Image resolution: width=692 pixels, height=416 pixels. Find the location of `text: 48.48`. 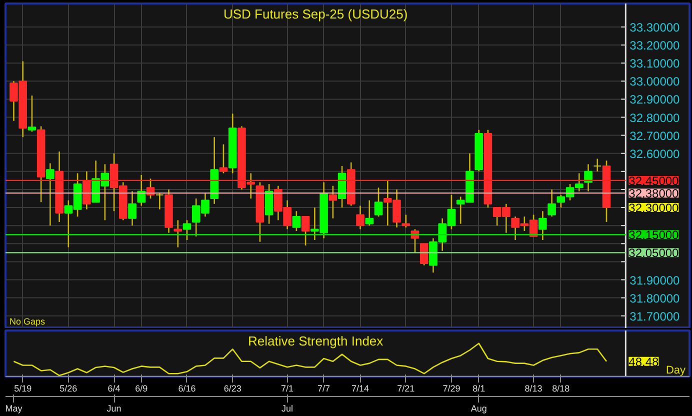

text: 48.48 is located at coordinates (644, 361).